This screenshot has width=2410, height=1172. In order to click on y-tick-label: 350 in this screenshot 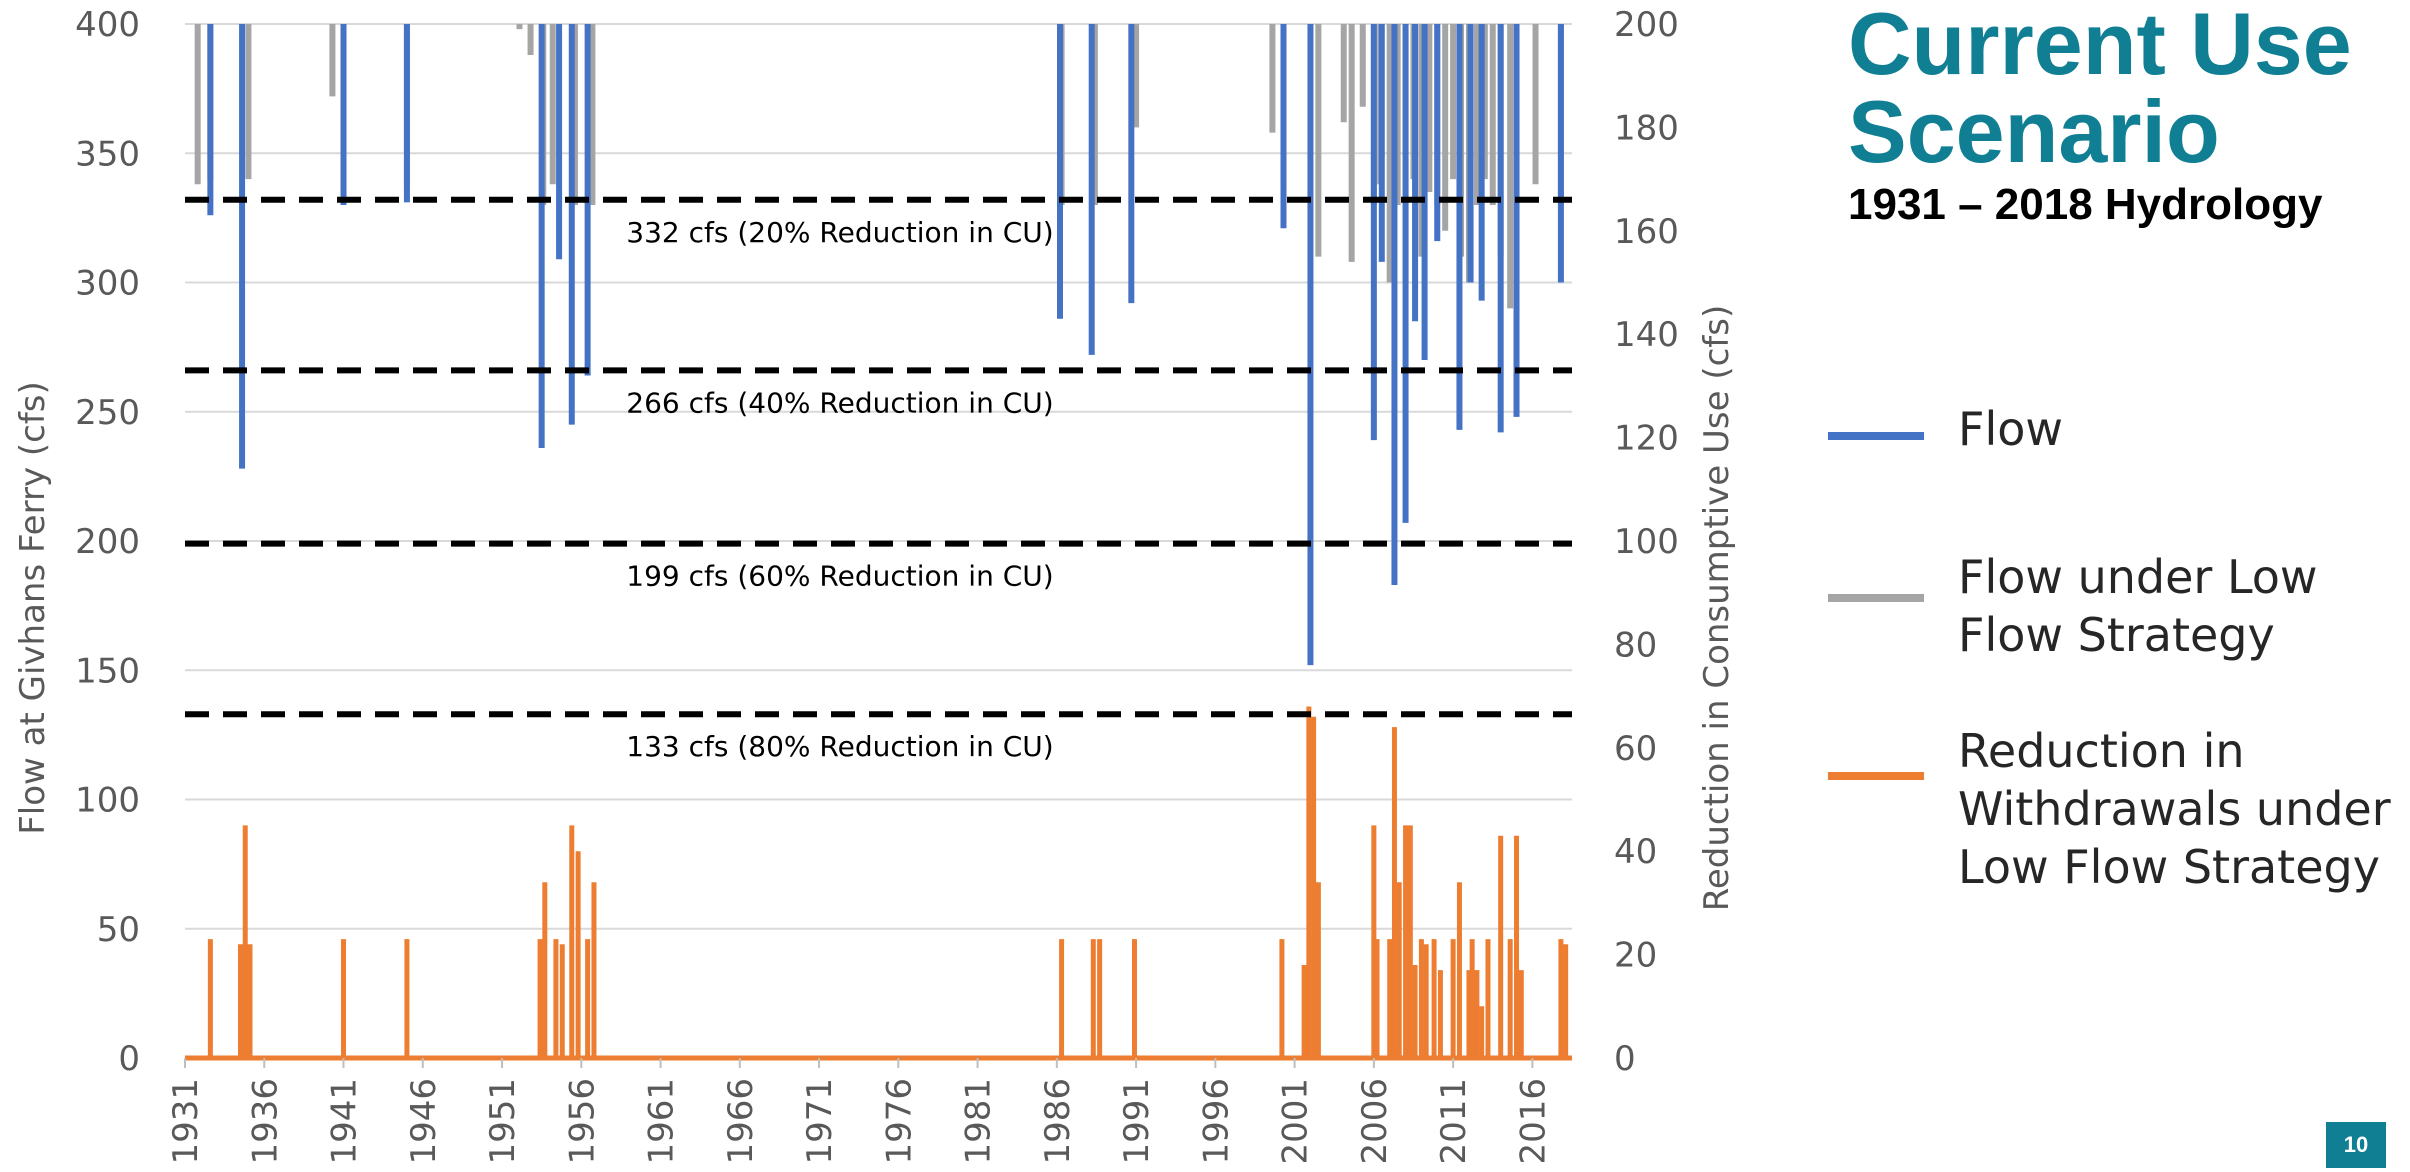, I will do `click(107, 154)`.